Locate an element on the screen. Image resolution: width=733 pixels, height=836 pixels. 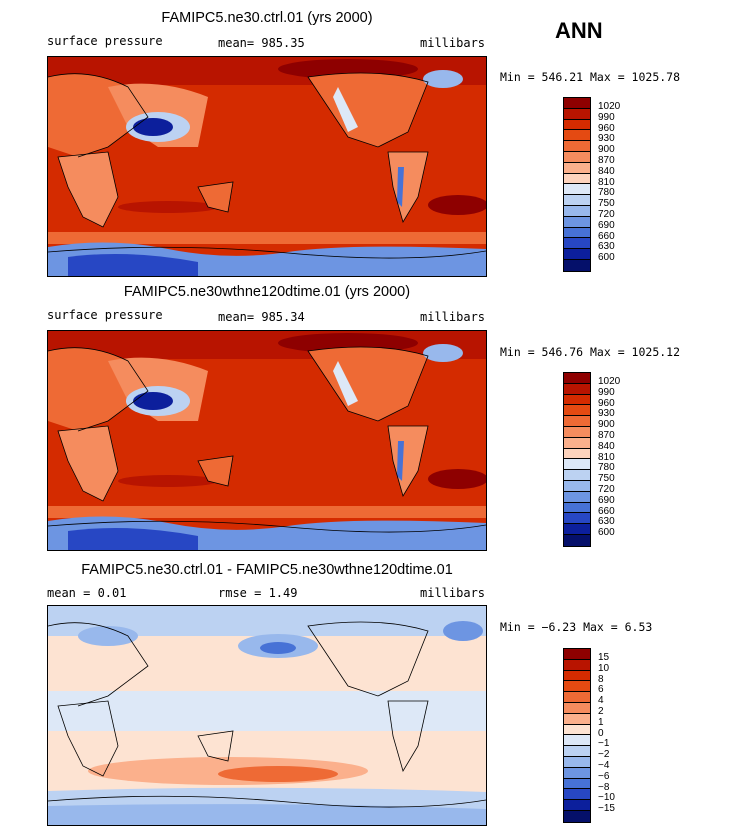
panel-2-mean: mean= 985.34 is located at coordinates (261, 317).